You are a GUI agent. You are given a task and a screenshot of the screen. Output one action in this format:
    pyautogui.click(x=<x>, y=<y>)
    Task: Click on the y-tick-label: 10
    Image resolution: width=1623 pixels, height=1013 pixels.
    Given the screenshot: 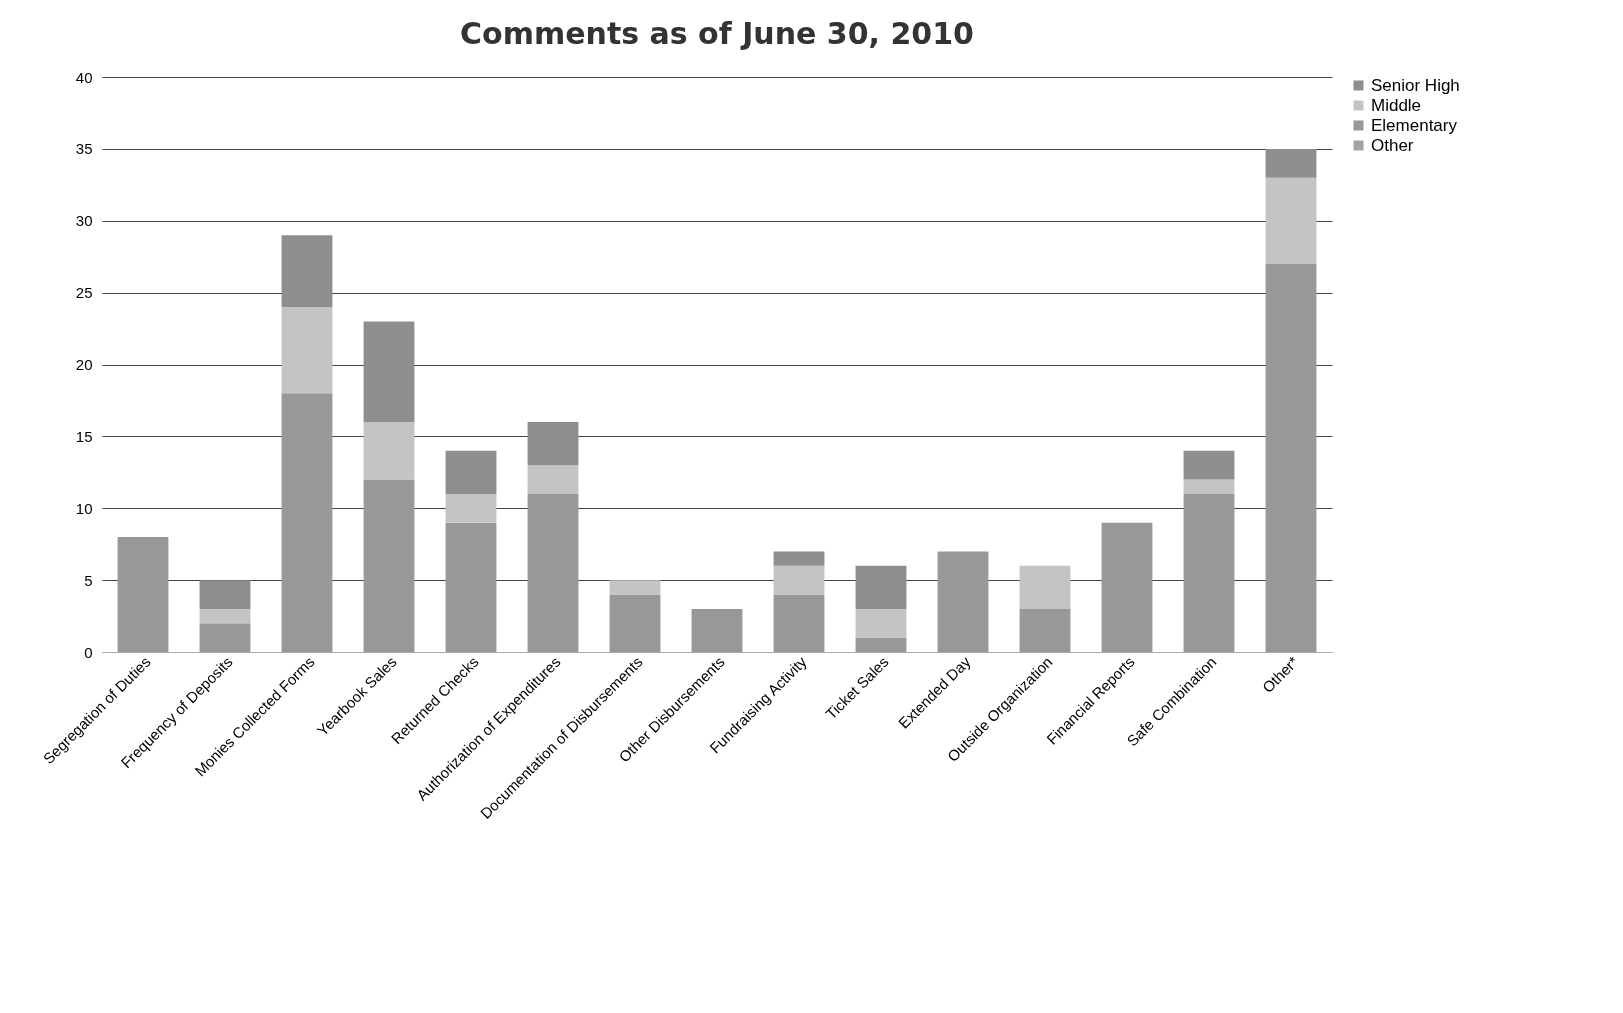 What is the action you would take?
    pyautogui.click(x=84, y=508)
    